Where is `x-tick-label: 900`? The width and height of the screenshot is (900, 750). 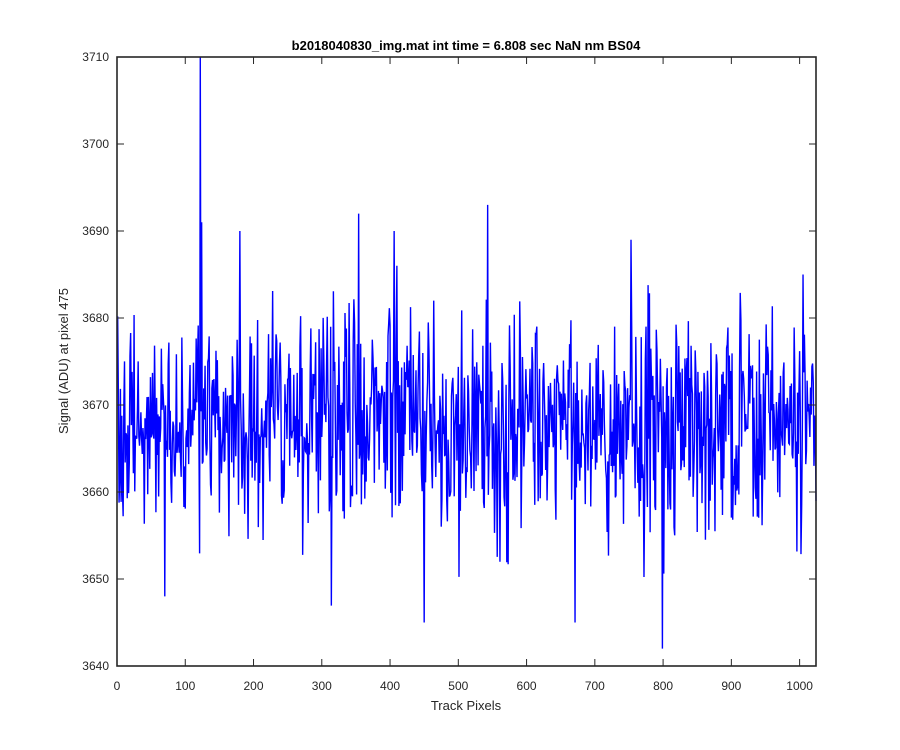 x-tick-label: 900 is located at coordinates (731, 686).